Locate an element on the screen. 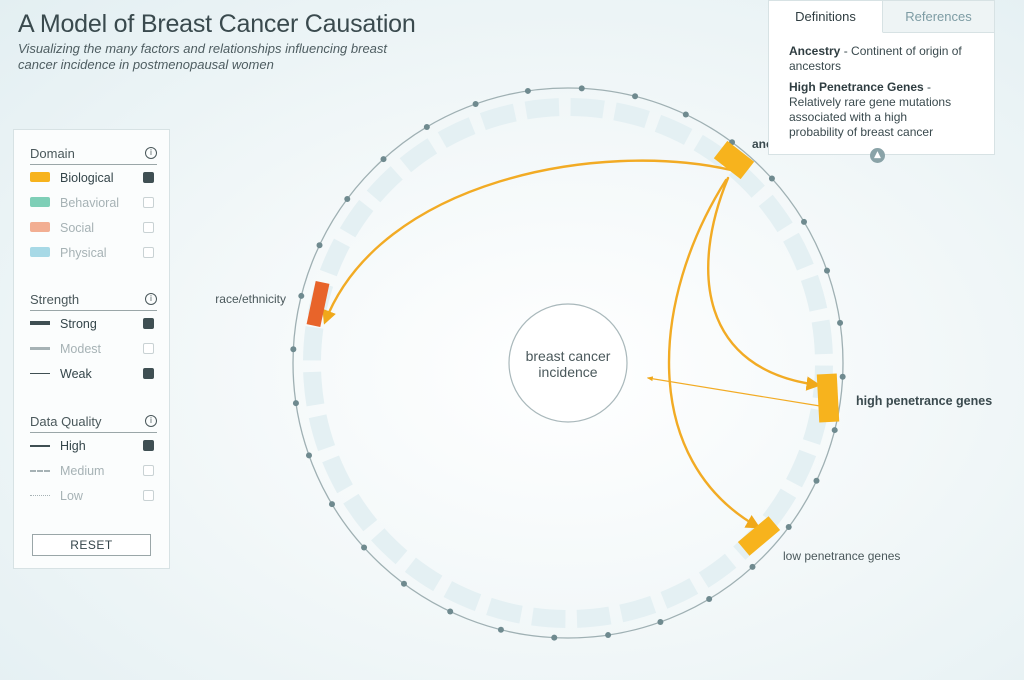  link-ancestry-lowgenes is located at coordinates (714, 353).